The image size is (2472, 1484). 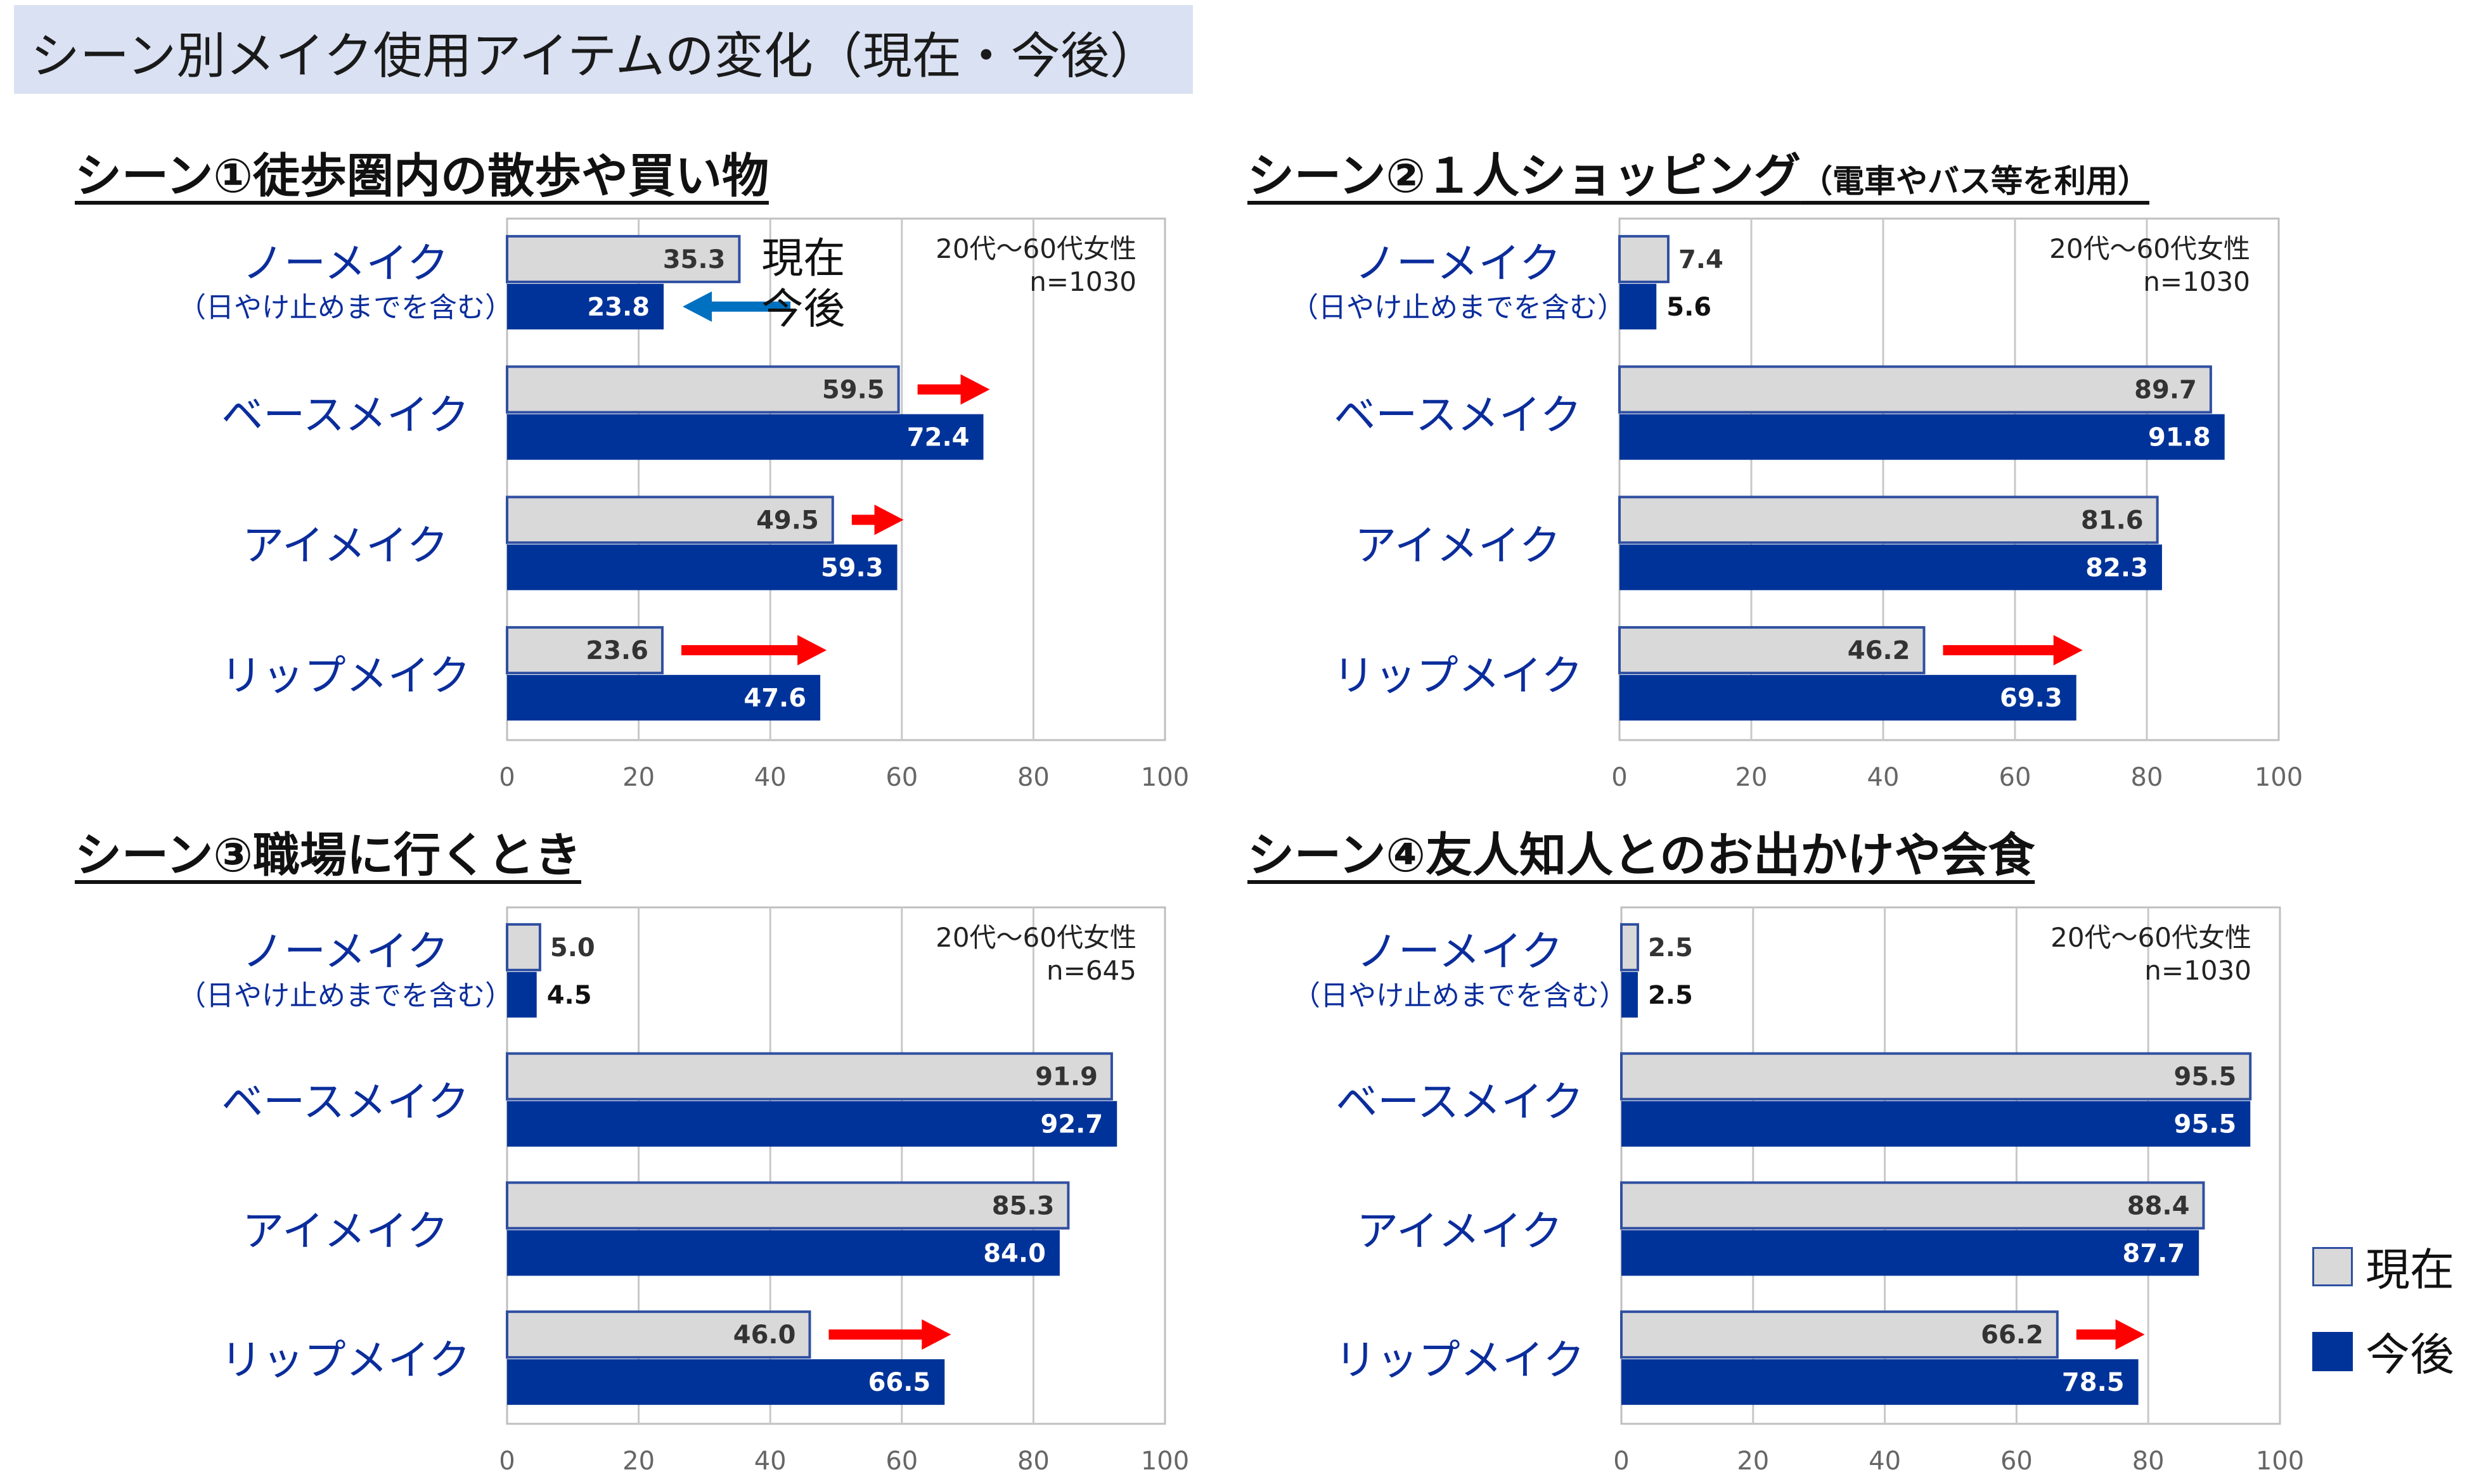 I want to click on panel-title-2-text: シーン②１人ショッピング, so click(x=1524, y=176).